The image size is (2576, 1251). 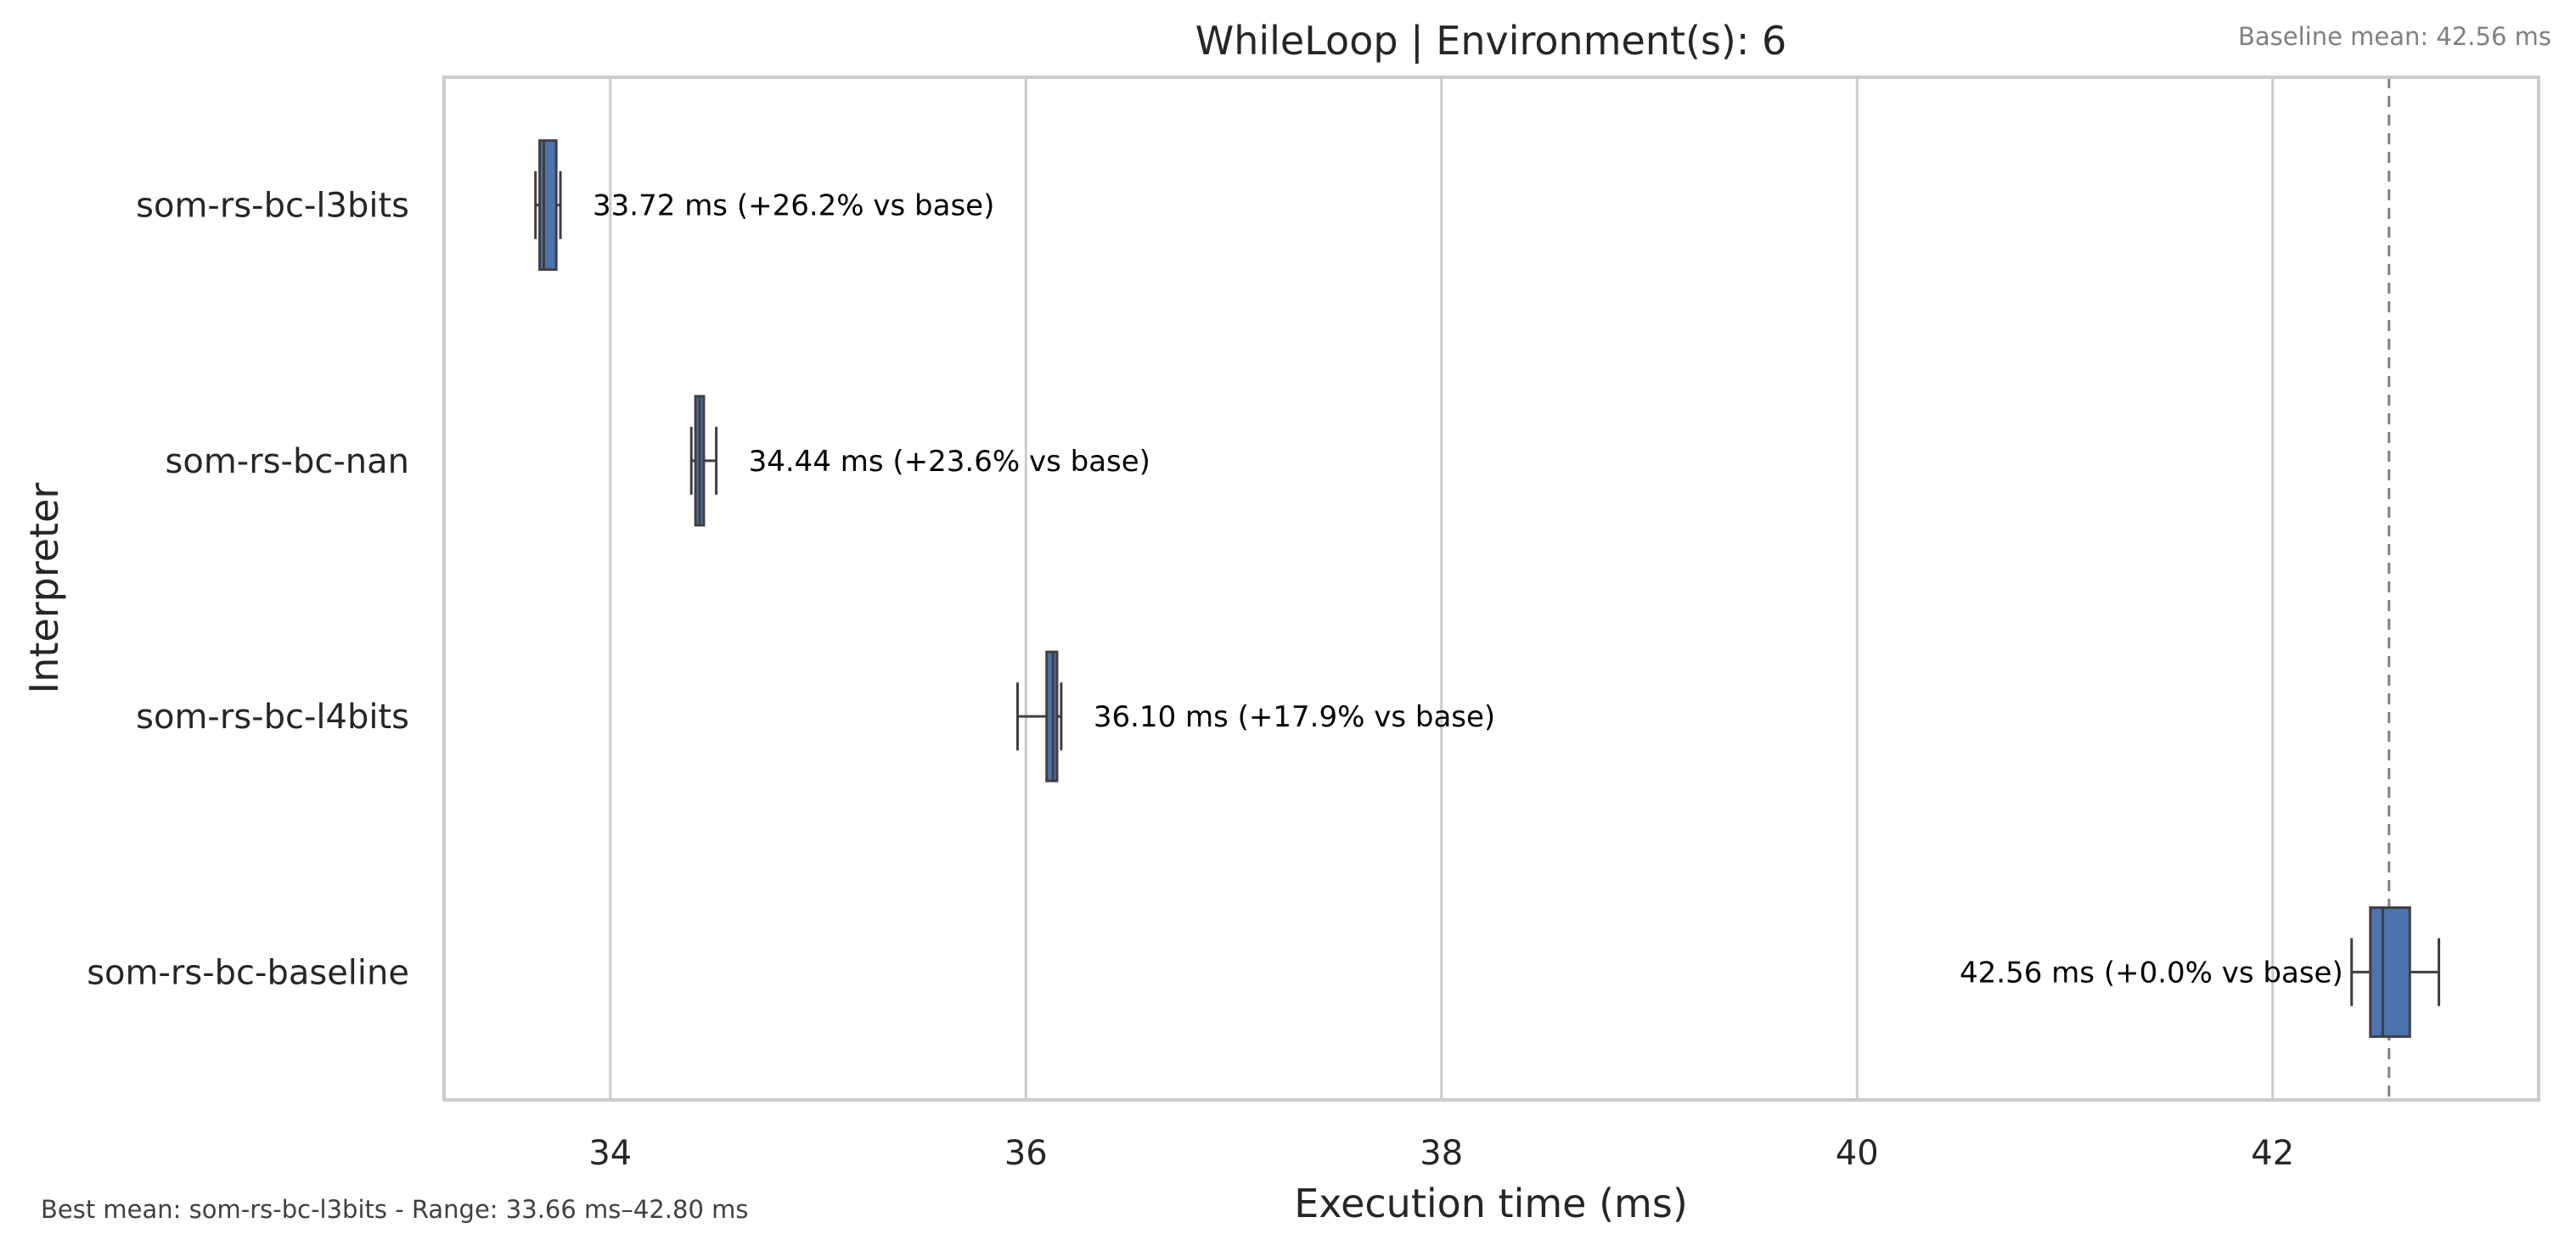 I want to click on box-som-rs-bc-nan, so click(x=703, y=461).